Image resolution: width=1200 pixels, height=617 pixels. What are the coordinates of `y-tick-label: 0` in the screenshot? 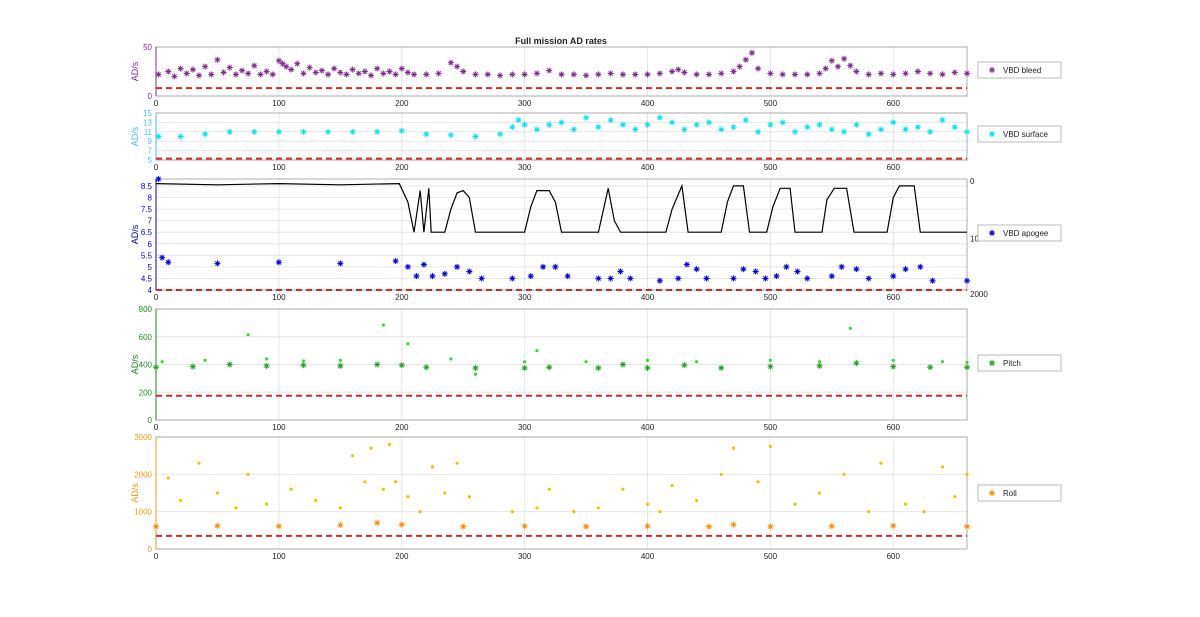 It's located at (150, 96).